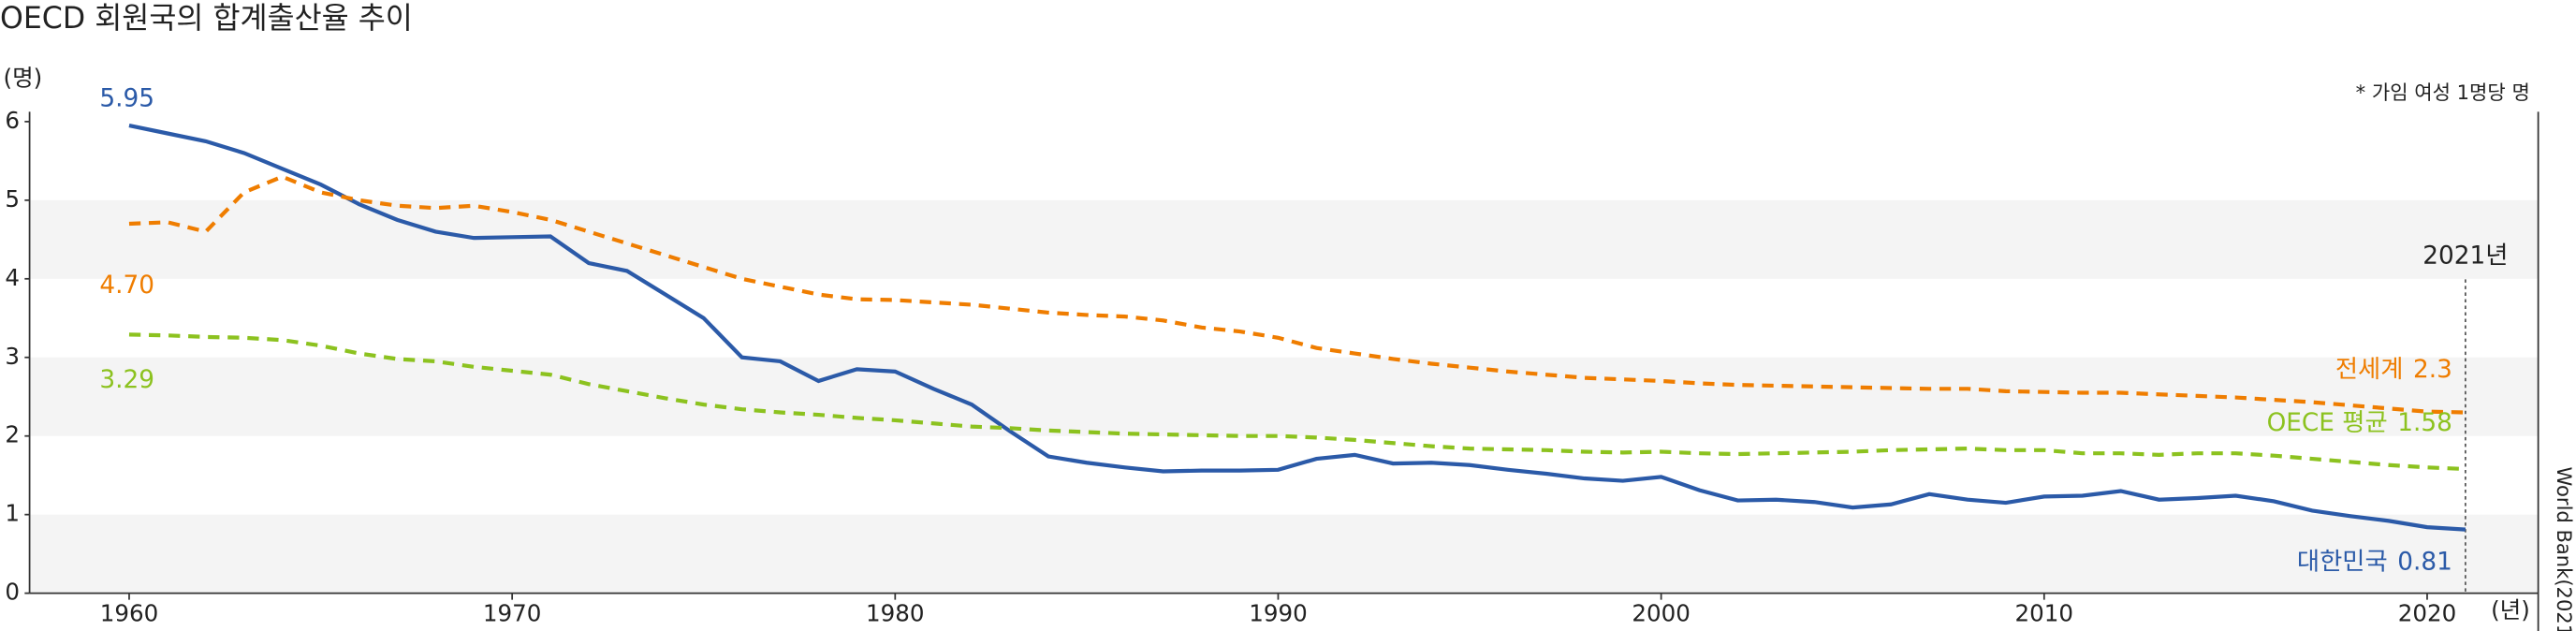 This screenshot has width=2576, height=631. What do you see at coordinates (206, 19) in the screenshot?
I see `chart-title: OECD 회원국의 합계출산율 추이` at bounding box center [206, 19].